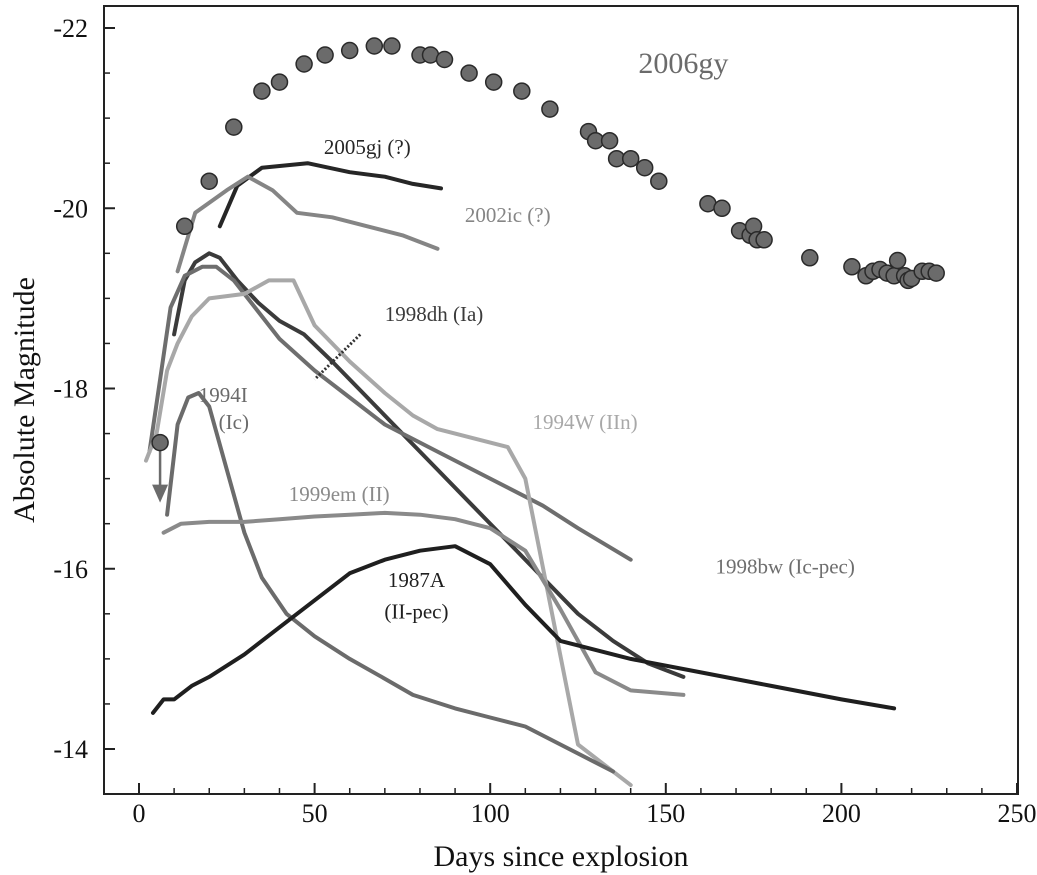 Image resolution: width=1037 pixels, height=875 pixels. I want to click on x-axis-title: Days since explosion, so click(561, 856).